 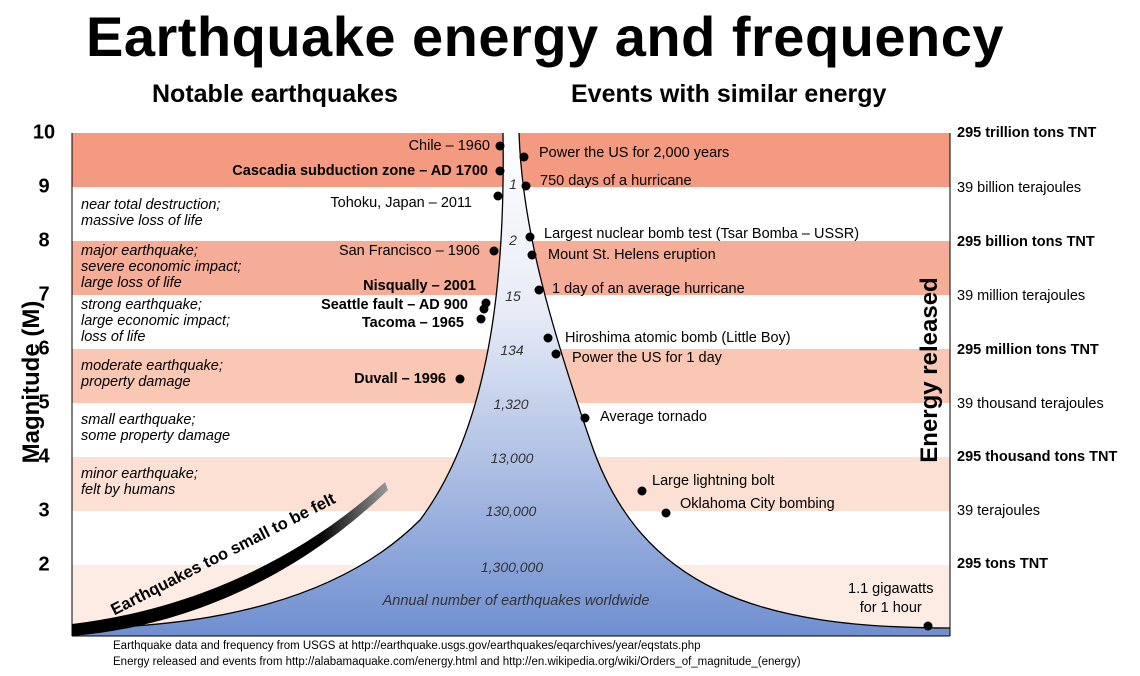 I want to click on freq-m1: 1,300,000, so click(x=512, y=567).